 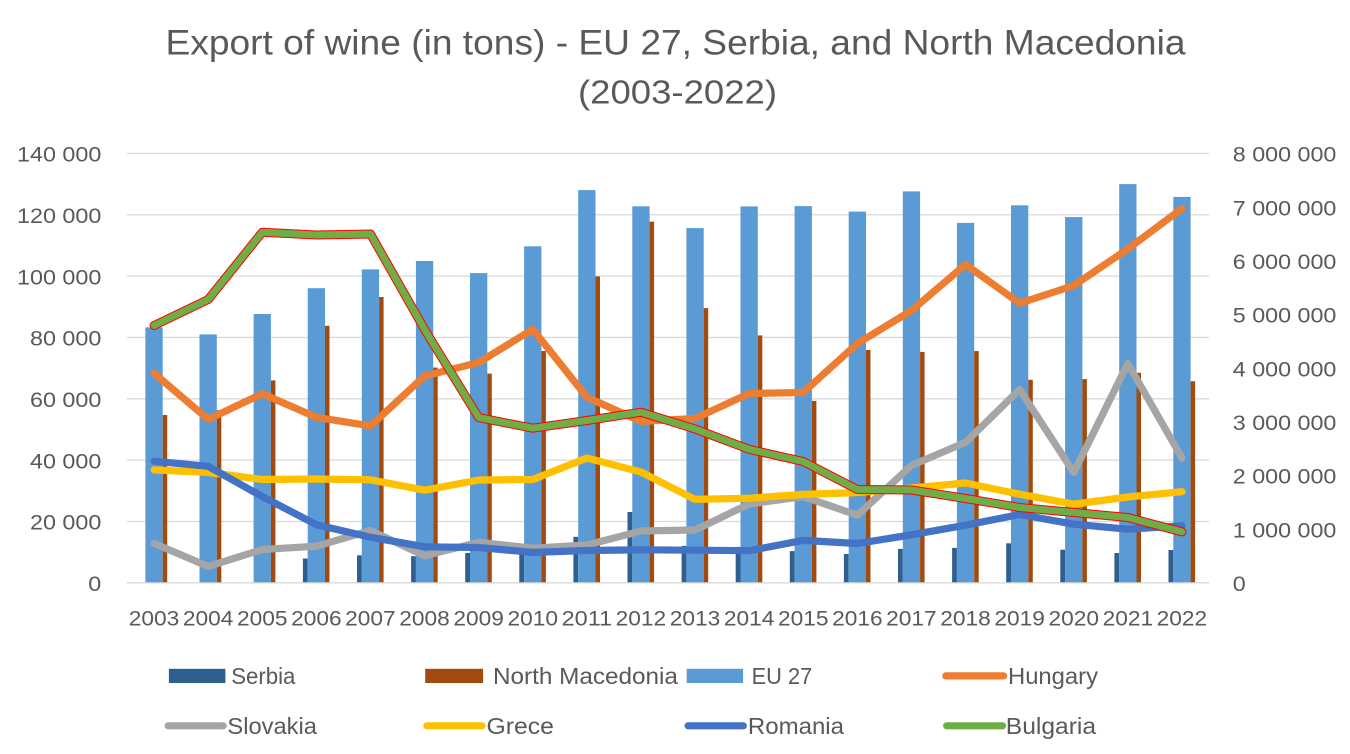 I want to click on svg-text: Grece, so click(x=520, y=726).